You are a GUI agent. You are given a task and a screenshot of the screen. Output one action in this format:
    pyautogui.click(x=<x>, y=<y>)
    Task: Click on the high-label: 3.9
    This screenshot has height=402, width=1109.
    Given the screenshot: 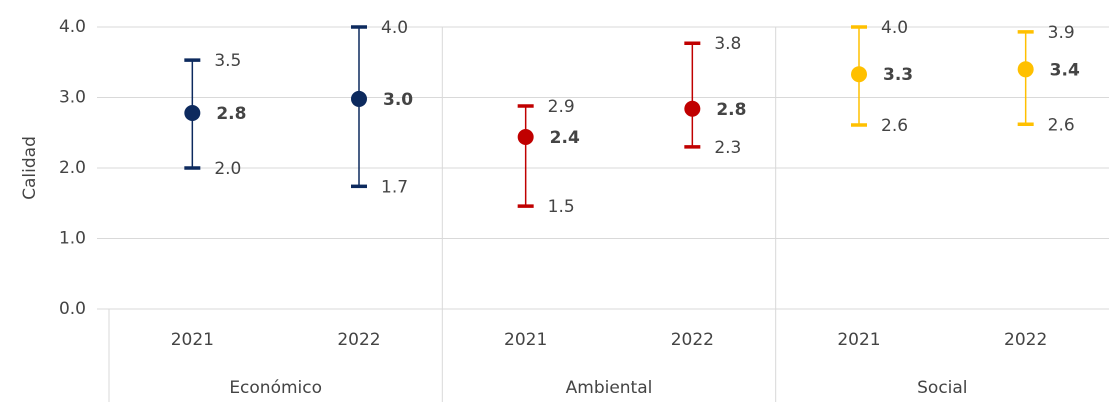 What is the action you would take?
    pyautogui.click(x=1061, y=33)
    